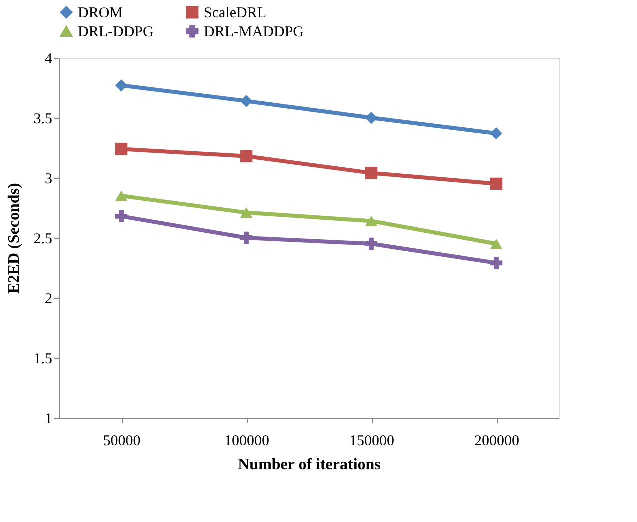  What do you see at coordinates (48, 180) in the screenshot?
I see `y-tick-label: 3` at bounding box center [48, 180].